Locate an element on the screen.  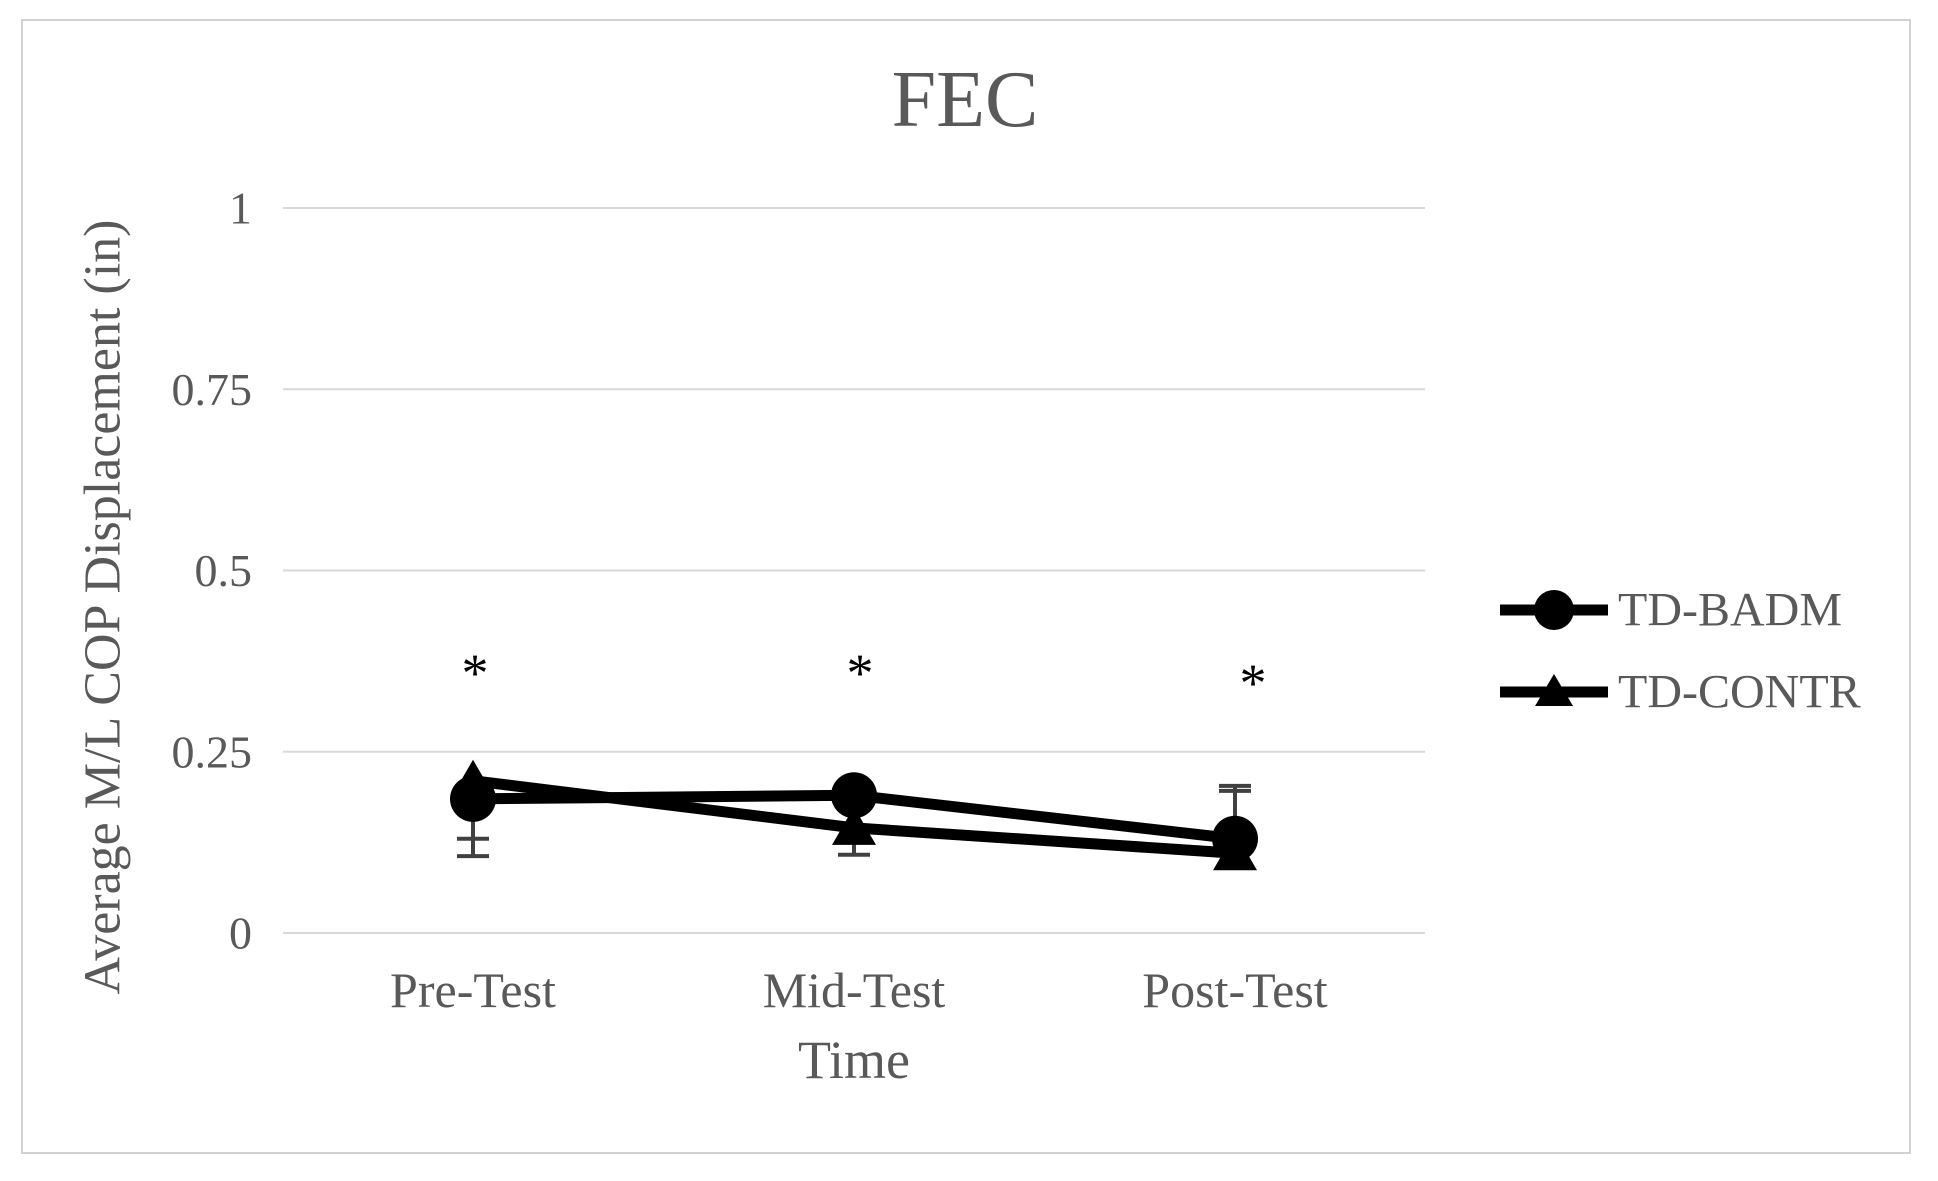
y-tick-label: 1 is located at coordinates (240, 208).